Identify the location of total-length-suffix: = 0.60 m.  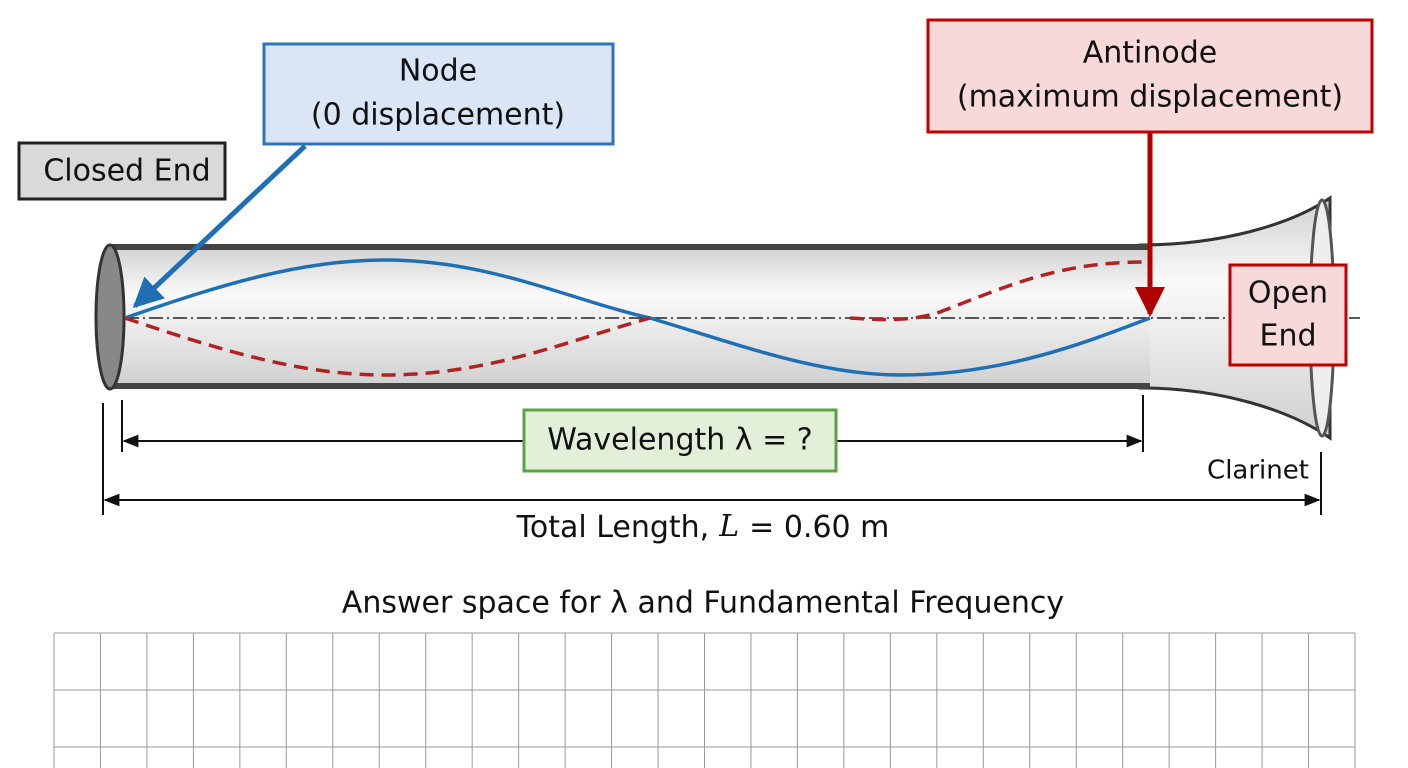
(819, 527).